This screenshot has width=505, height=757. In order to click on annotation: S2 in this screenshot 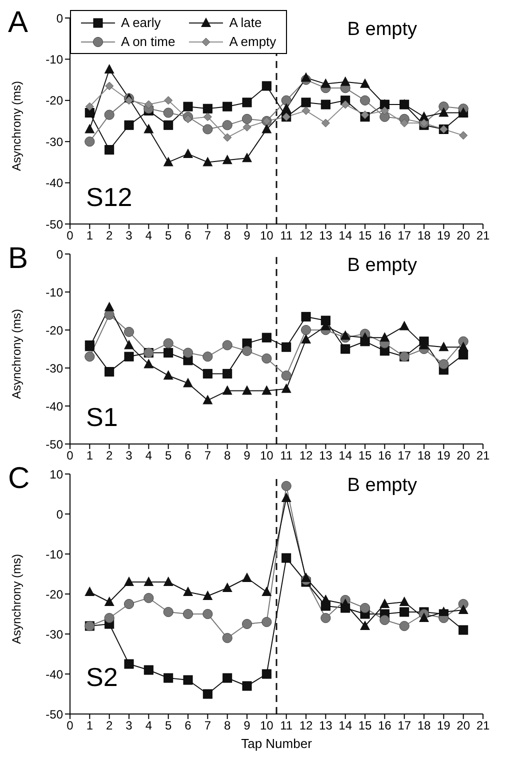, I will do `click(102, 677)`.